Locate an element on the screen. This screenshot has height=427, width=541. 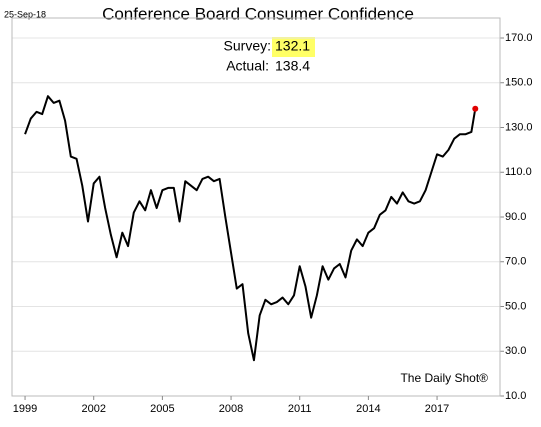
date-label: 25-Sep-18 is located at coordinates (25, 14).